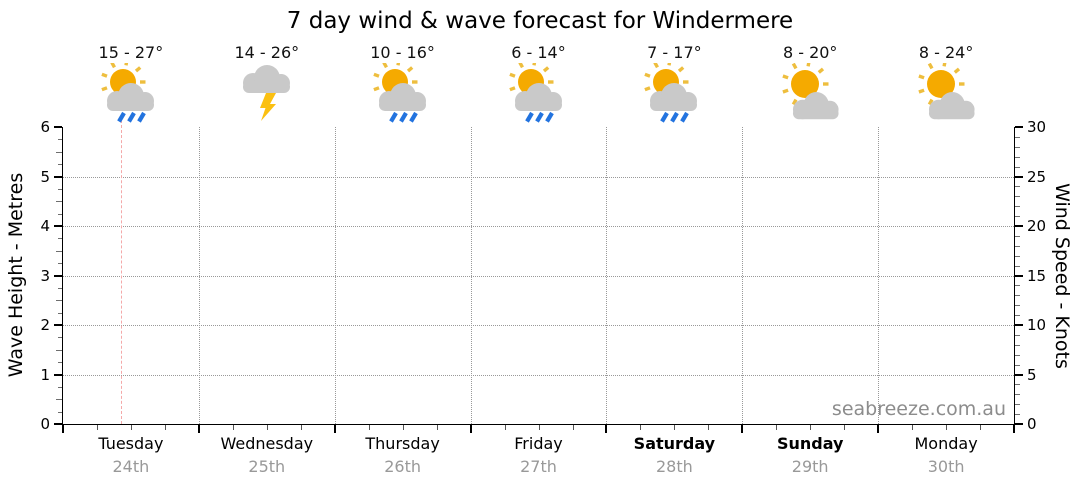  I want to click on sun-cloud-icon-svg, so click(946, 90).